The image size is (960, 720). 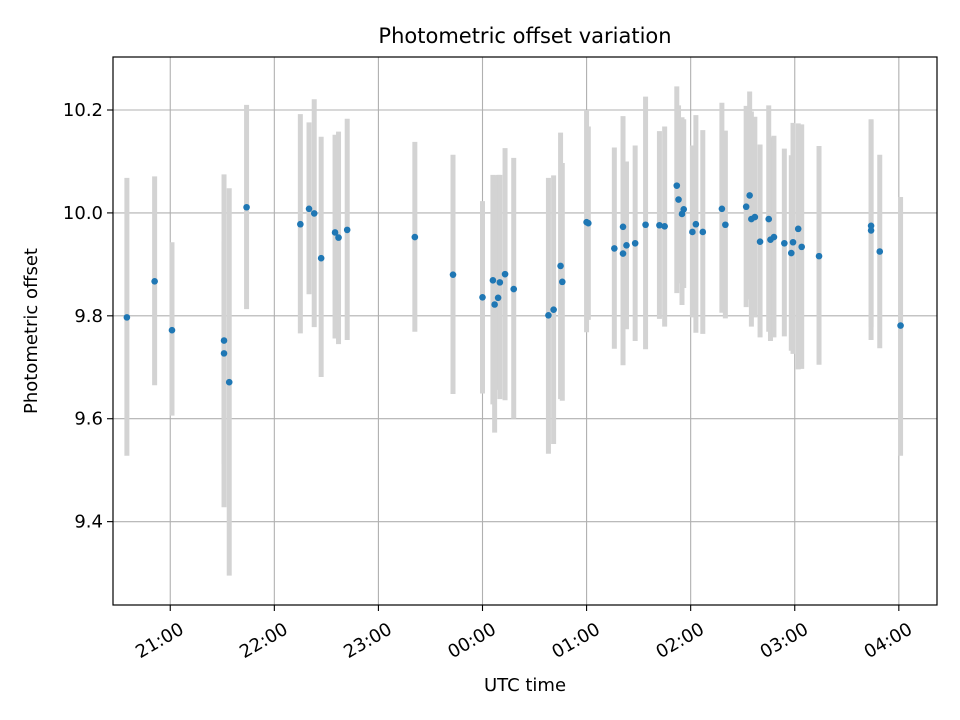 I want to click on y-tick-label: 9.8, so click(x=88, y=316).